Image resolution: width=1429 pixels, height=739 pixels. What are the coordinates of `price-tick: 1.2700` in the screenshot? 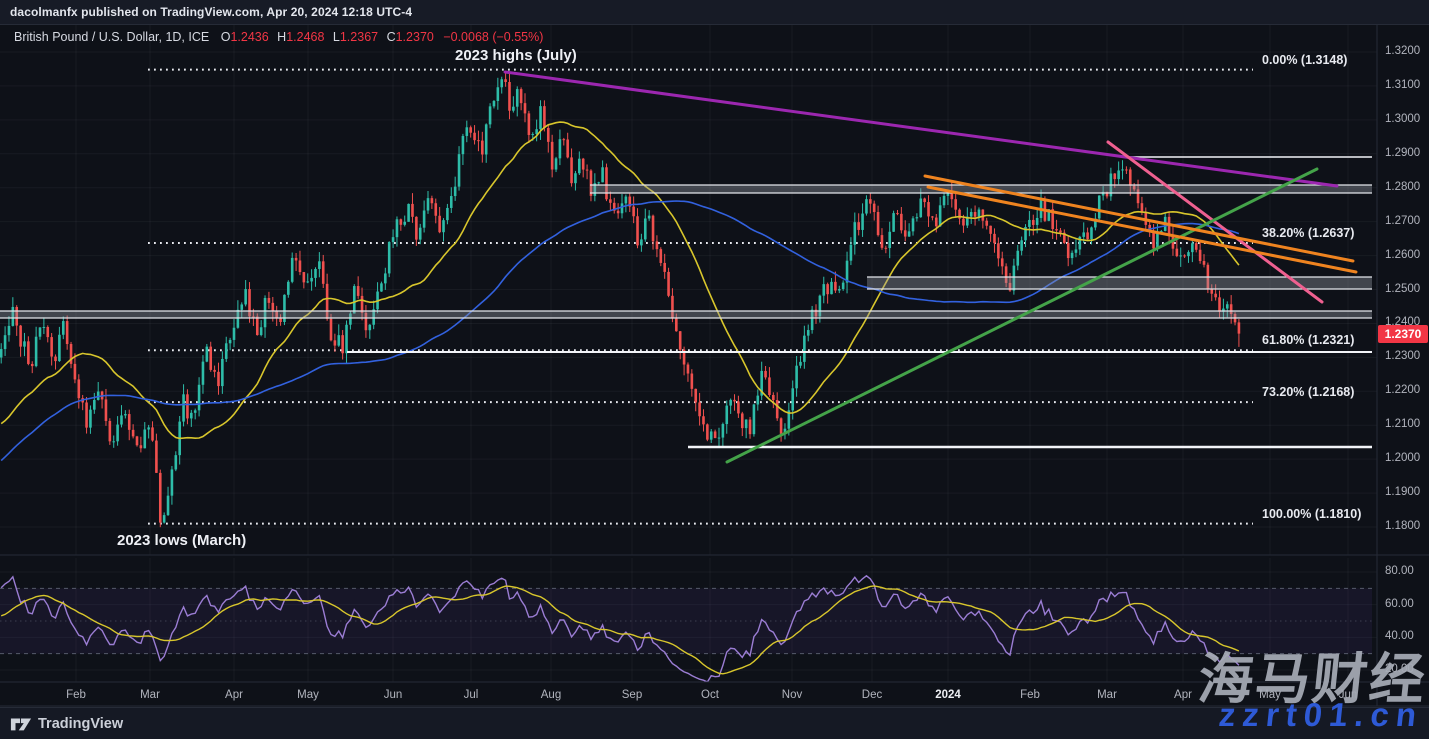 It's located at (1403, 220).